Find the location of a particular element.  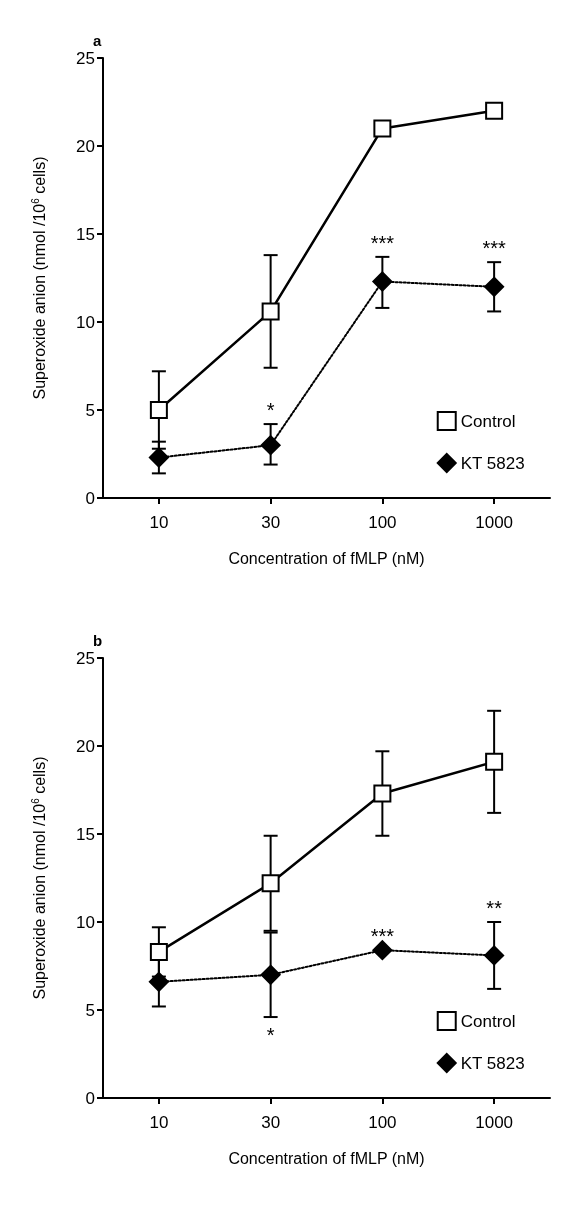

chart-title: b is located at coordinates (98, 640).